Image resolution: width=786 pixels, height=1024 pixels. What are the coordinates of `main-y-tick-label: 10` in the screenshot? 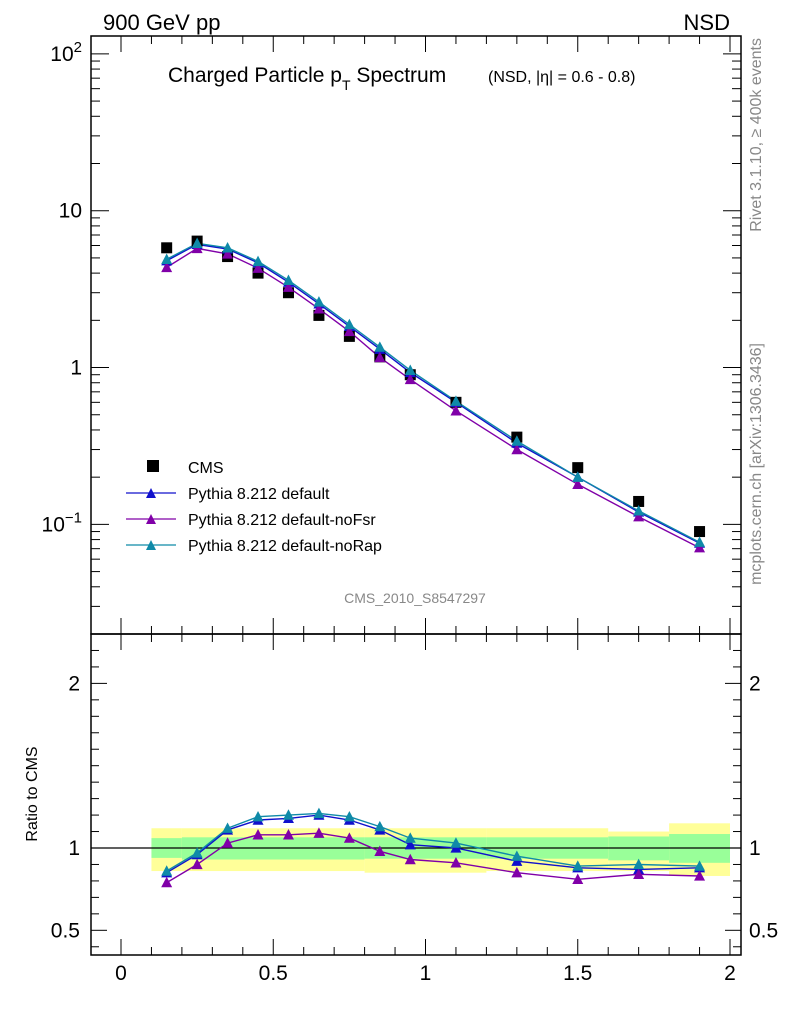 It's located at (70, 211).